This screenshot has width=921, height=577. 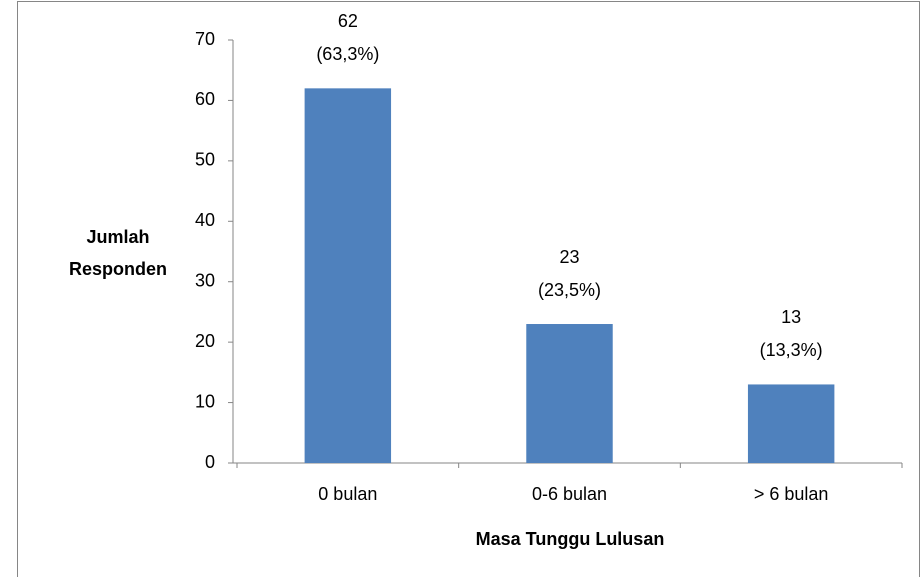 I want to click on y-tick-label: 70, so click(x=205, y=39).